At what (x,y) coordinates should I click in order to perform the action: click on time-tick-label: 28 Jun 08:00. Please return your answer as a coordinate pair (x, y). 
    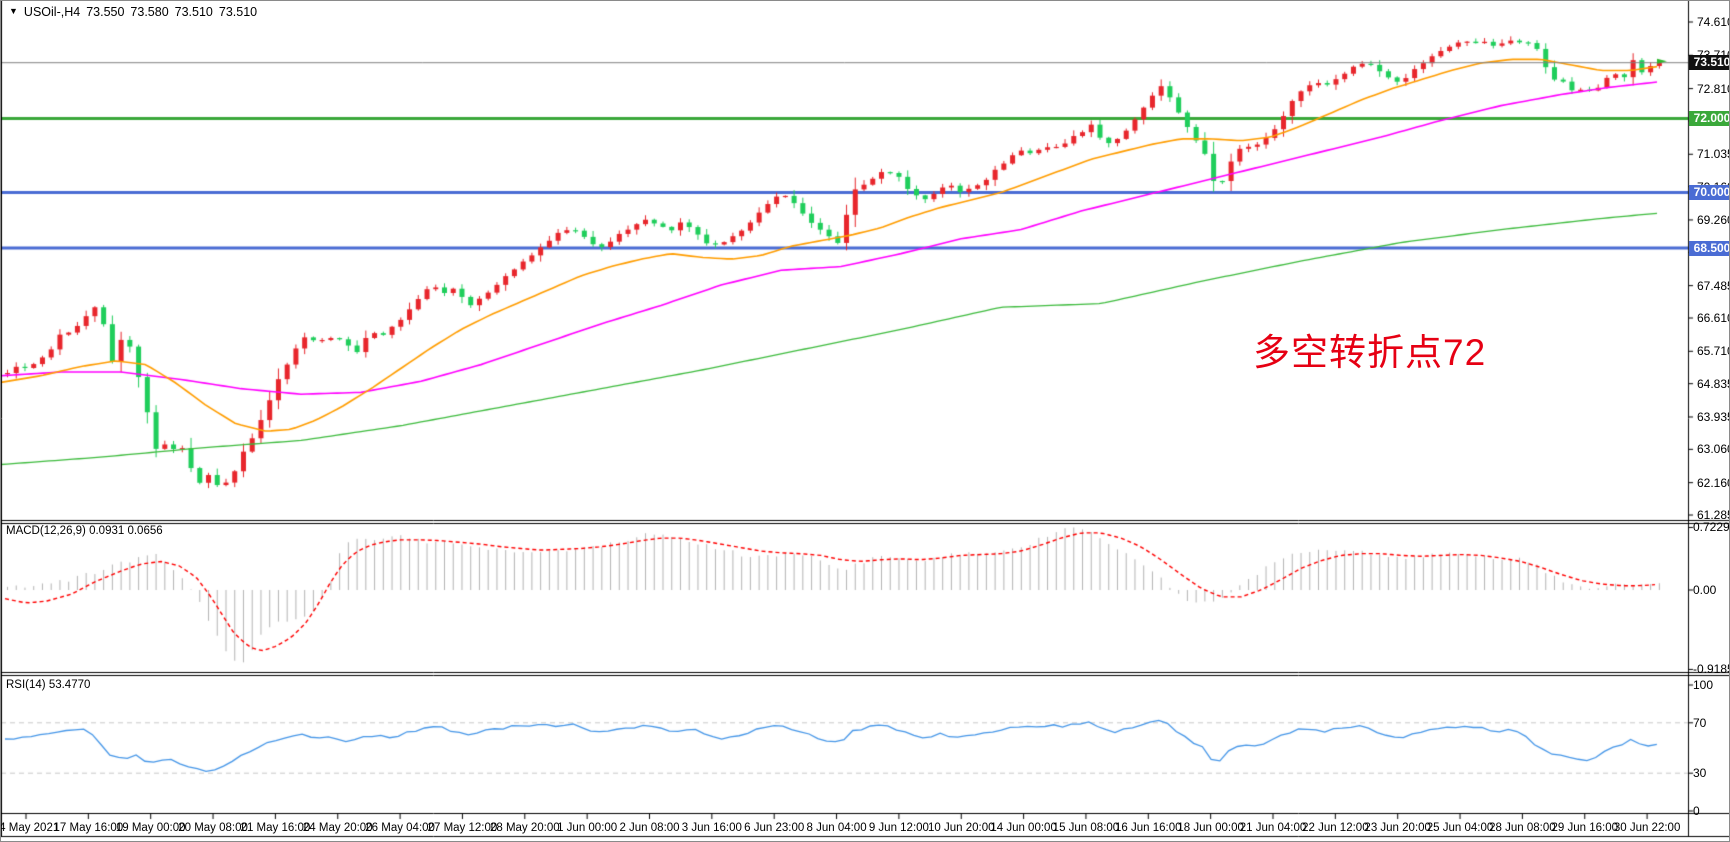
    Looking at the image, I should click on (1522, 828).